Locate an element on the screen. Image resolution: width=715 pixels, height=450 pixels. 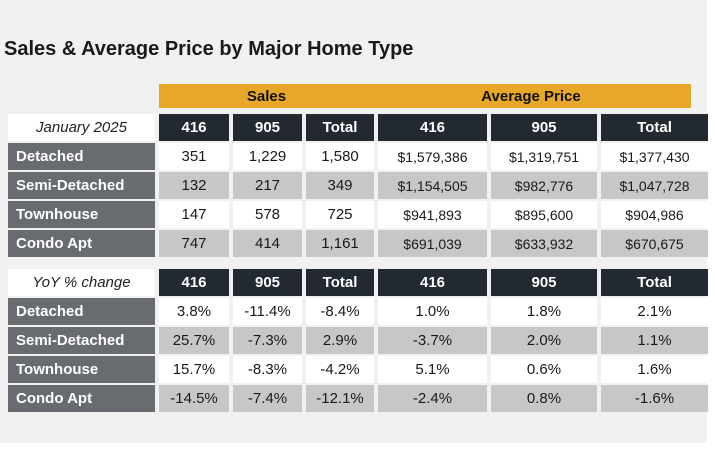
table-cell: 3.8% is located at coordinates (194, 311).